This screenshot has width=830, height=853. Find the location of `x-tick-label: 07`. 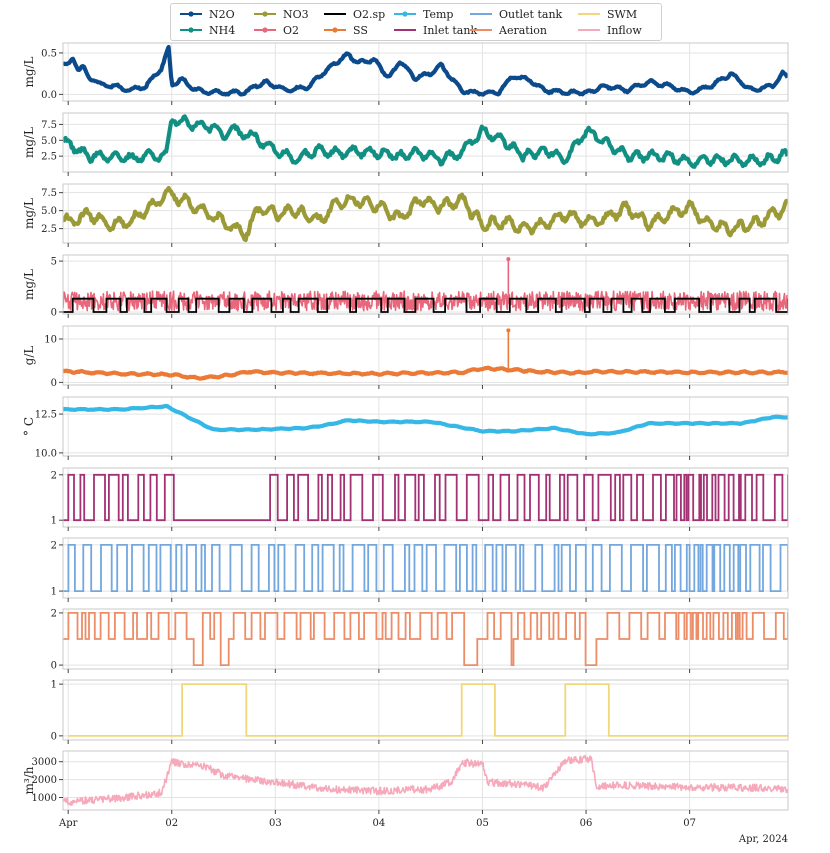

x-tick-label: 07 is located at coordinates (689, 823).